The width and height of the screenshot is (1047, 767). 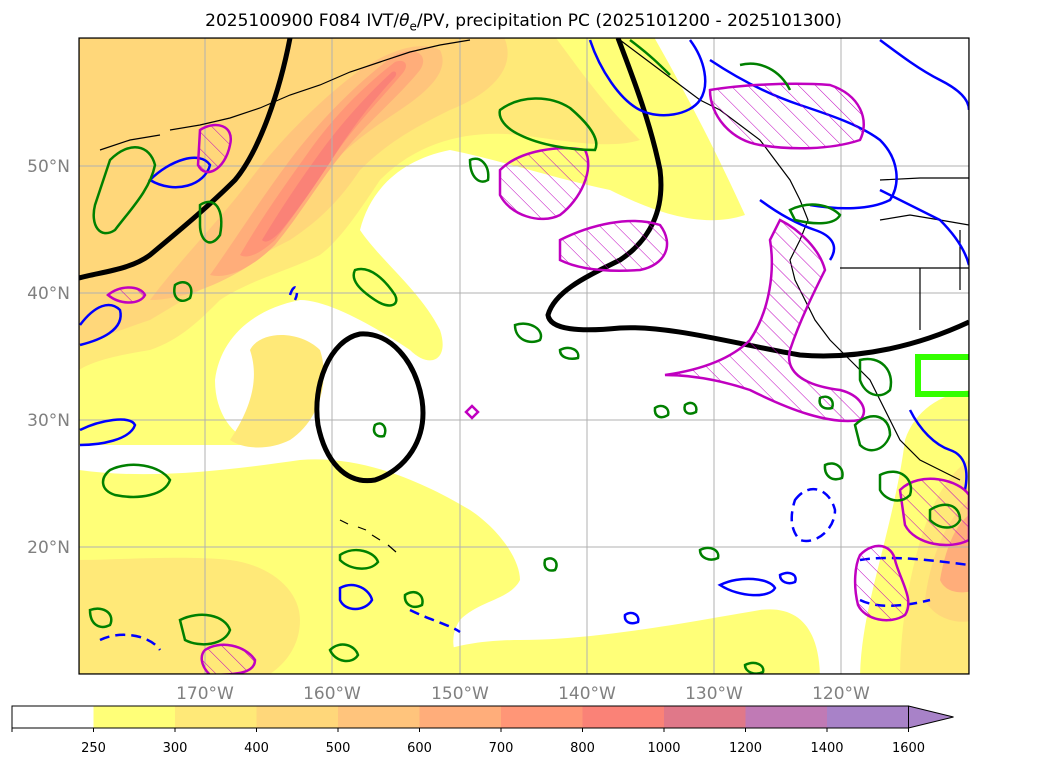 I want to click on lon-label-140w: 140°W, so click(x=587, y=694).